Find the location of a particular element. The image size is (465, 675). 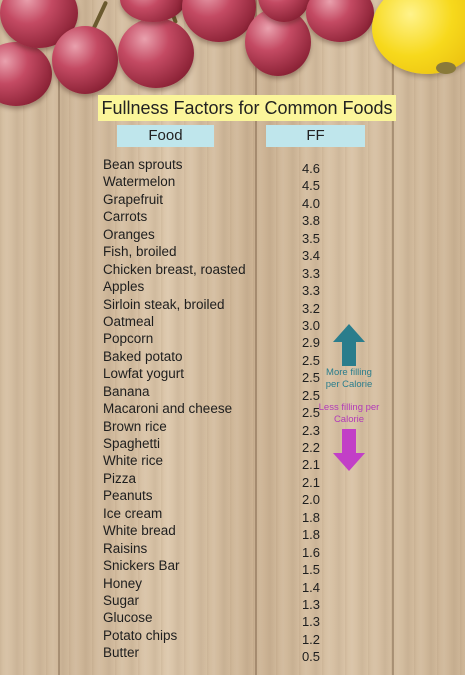

food-name: Oranges is located at coordinates (129, 234).